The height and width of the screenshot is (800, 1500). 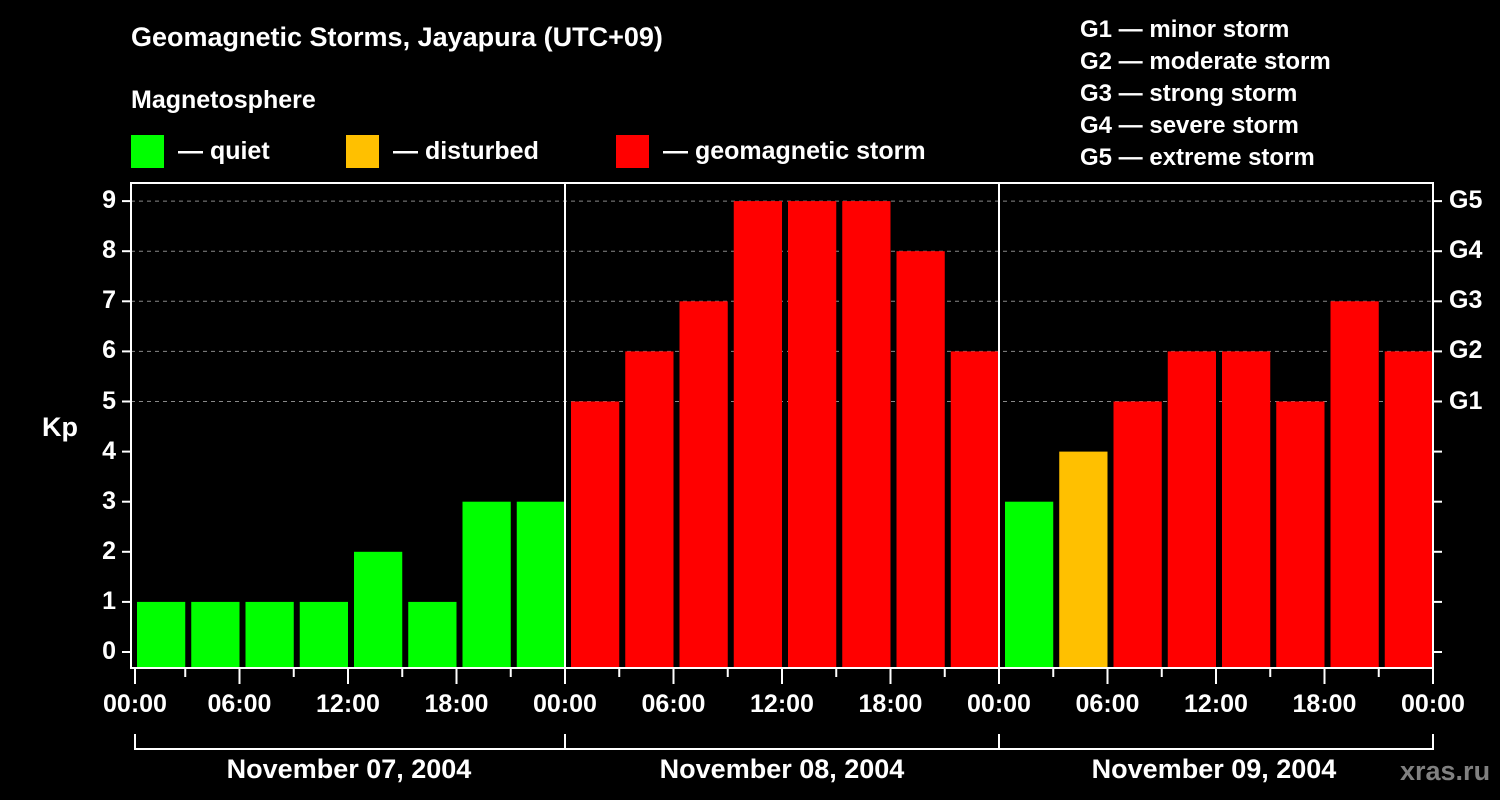 I want to click on legend-label-storm: — geomagnetic storm, so click(x=794, y=150).